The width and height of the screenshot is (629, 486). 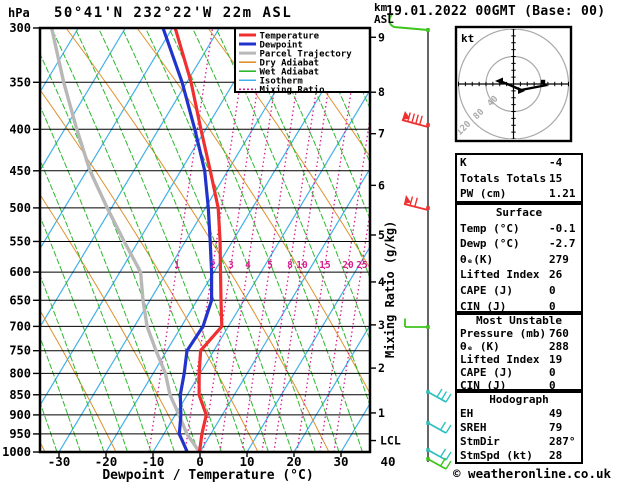 I want to click on panel-row: PW (cm) 1.21, so click(x=519, y=194).